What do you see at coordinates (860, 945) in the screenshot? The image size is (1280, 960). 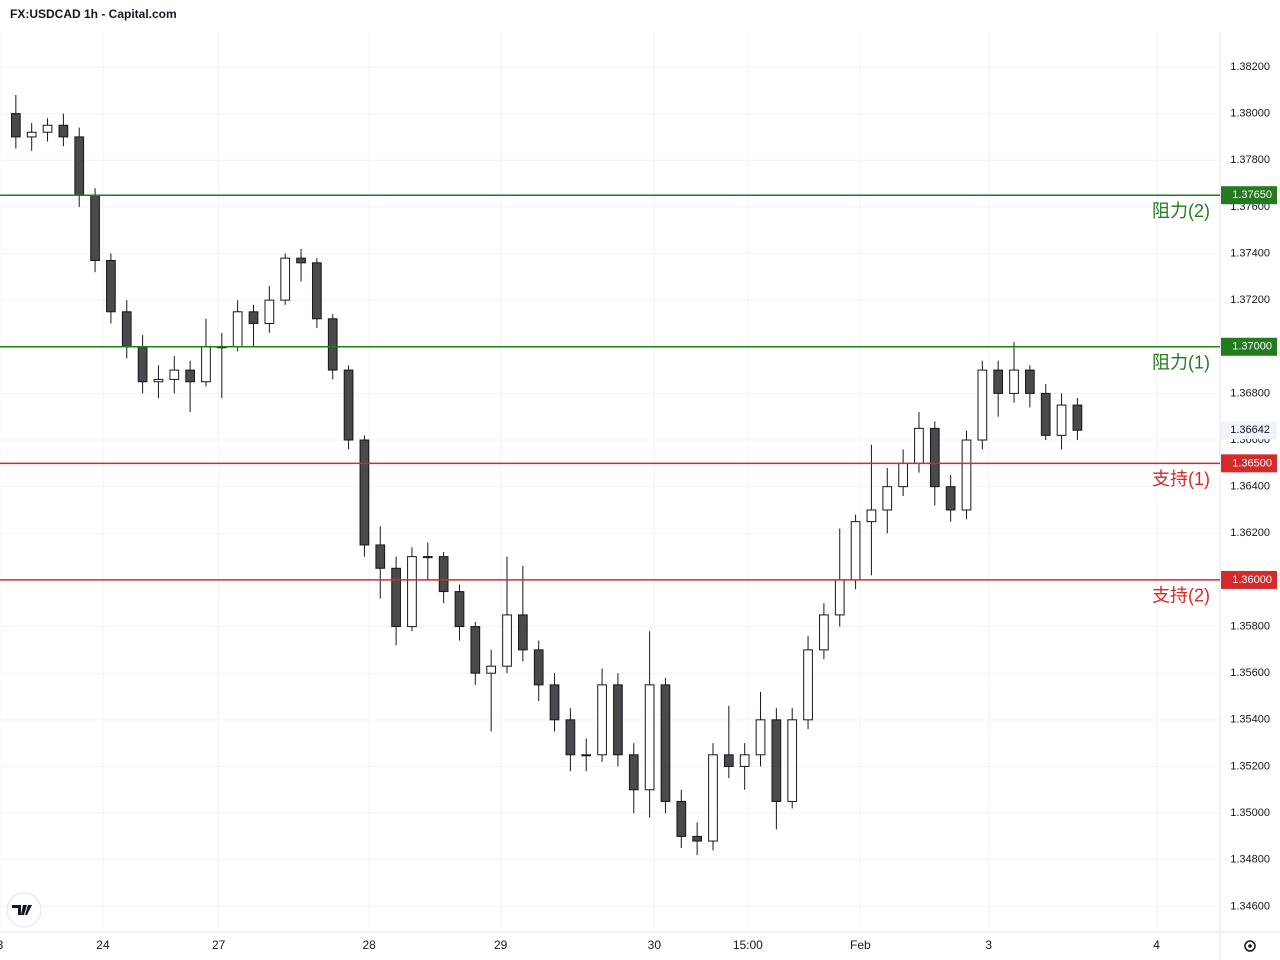 I see `x-tick-label: Feb` at bounding box center [860, 945].